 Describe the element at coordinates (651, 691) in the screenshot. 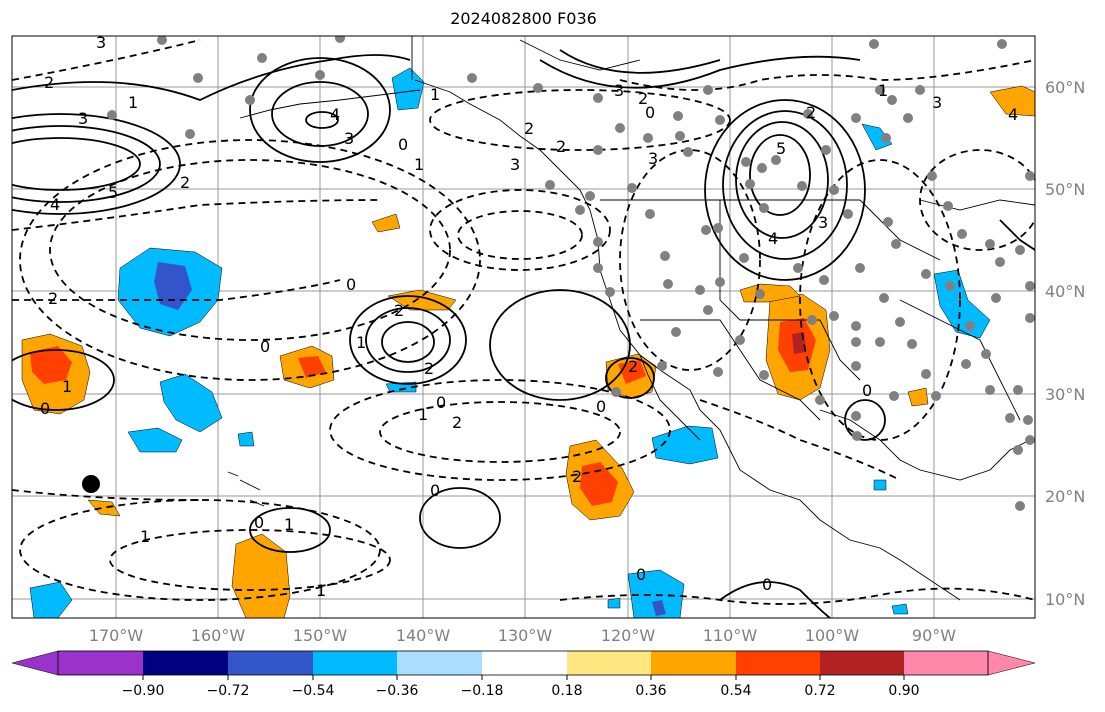

I see `colorbar-tick-label: 0.36` at that location.